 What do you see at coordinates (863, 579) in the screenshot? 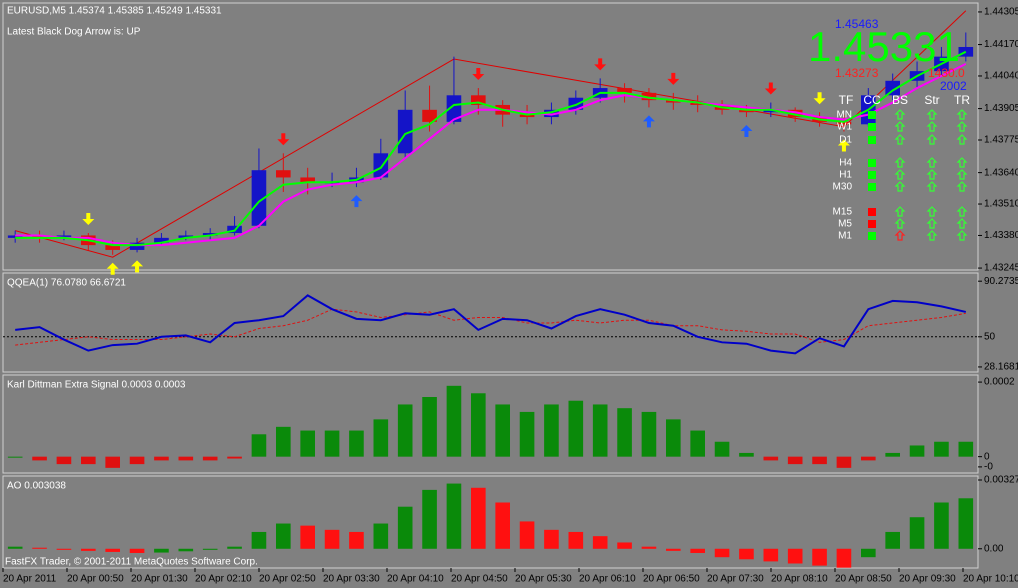
I see `time-label: 20 Apr 08:50` at bounding box center [863, 579].